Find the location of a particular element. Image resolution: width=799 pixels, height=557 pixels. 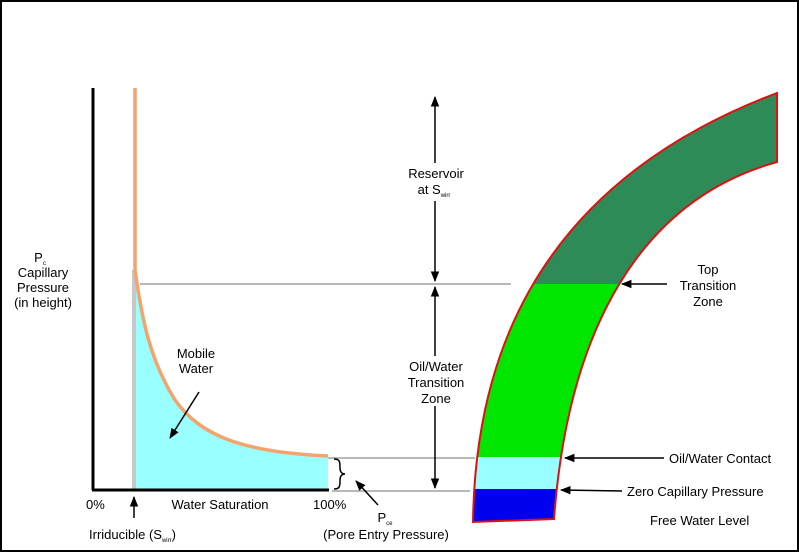

svg-text: Pc is located at coordinates (40, 258).